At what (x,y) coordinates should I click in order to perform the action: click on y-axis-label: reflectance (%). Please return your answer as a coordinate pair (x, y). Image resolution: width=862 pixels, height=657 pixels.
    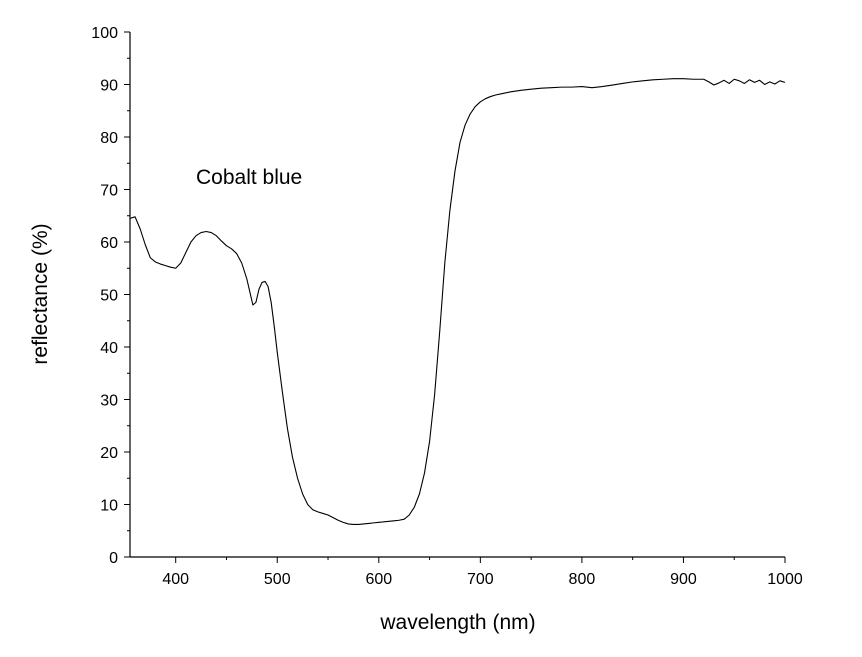
    Looking at the image, I should click on (40, 293).